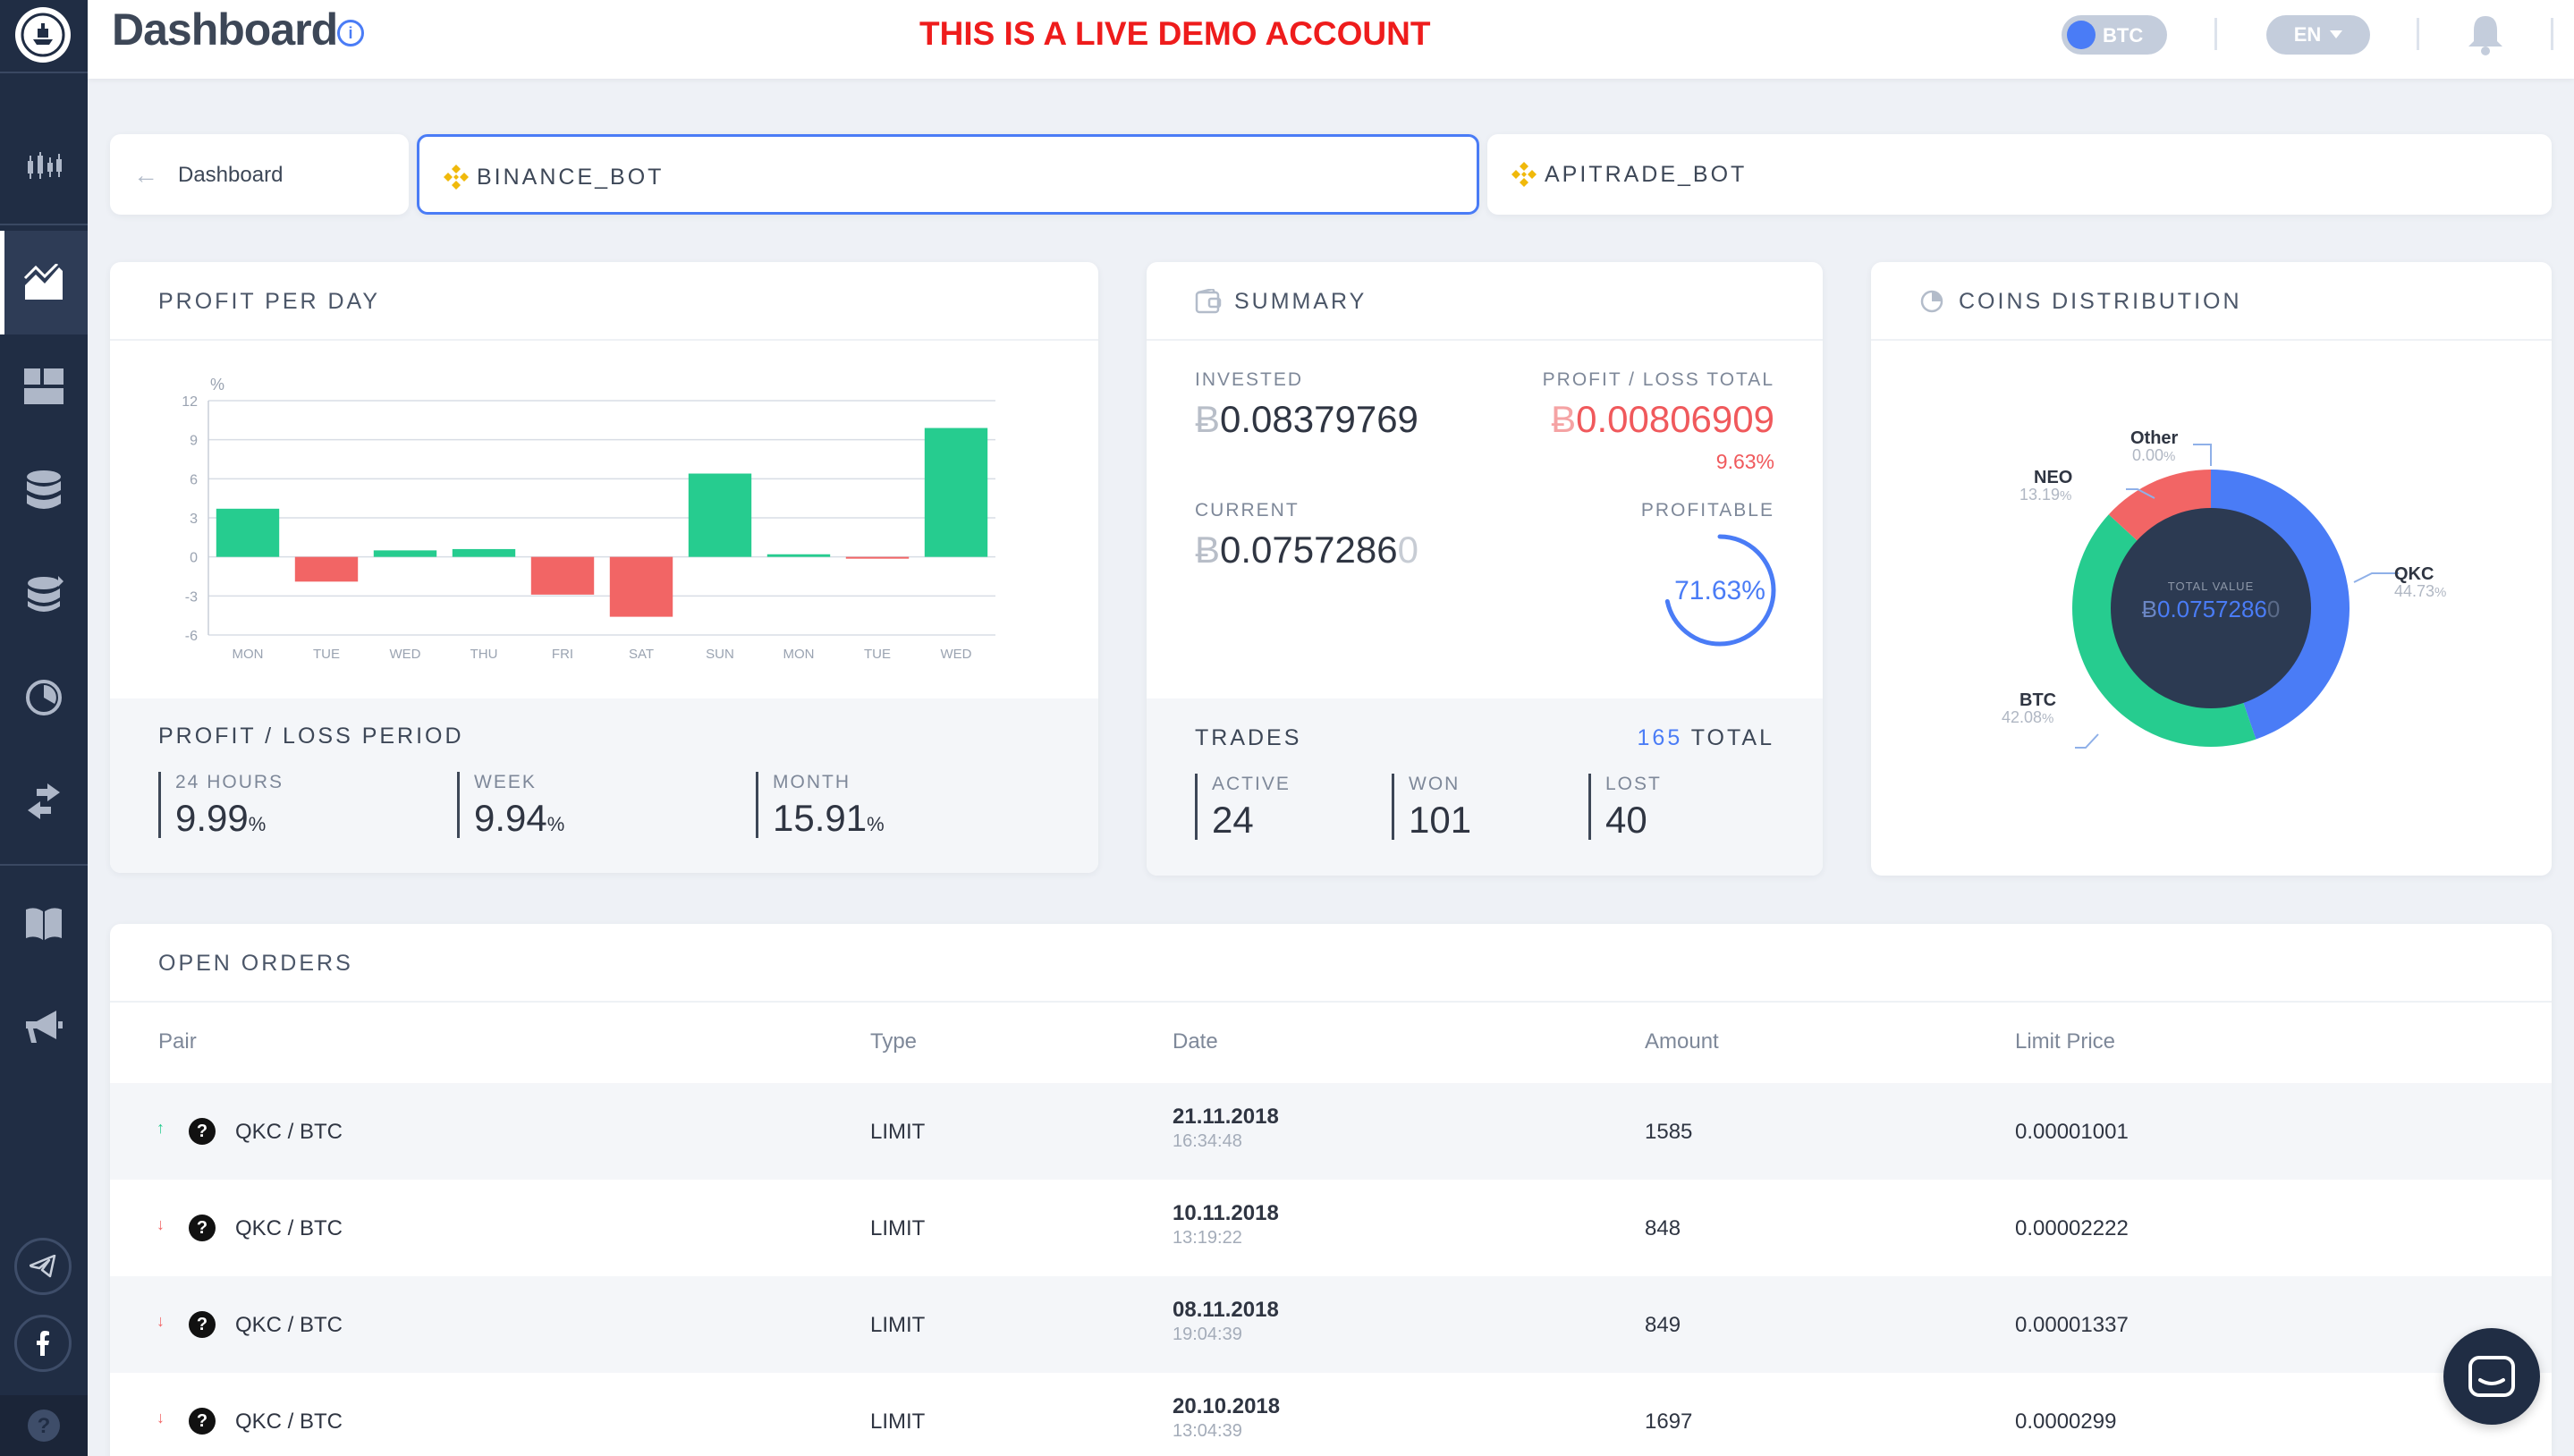 This screenshot has width=2574, height=1456. Describe the element at coordinates (1662, 419) in the screenshot. I see `profit-loss-value: Ƀ0.00806909` at that location.